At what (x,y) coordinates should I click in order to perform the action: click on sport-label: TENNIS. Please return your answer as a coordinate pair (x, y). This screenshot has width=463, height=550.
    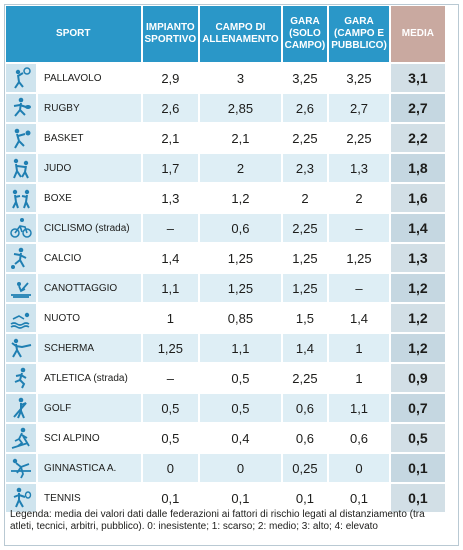
    Looking at the image, I should click on (62, 498).